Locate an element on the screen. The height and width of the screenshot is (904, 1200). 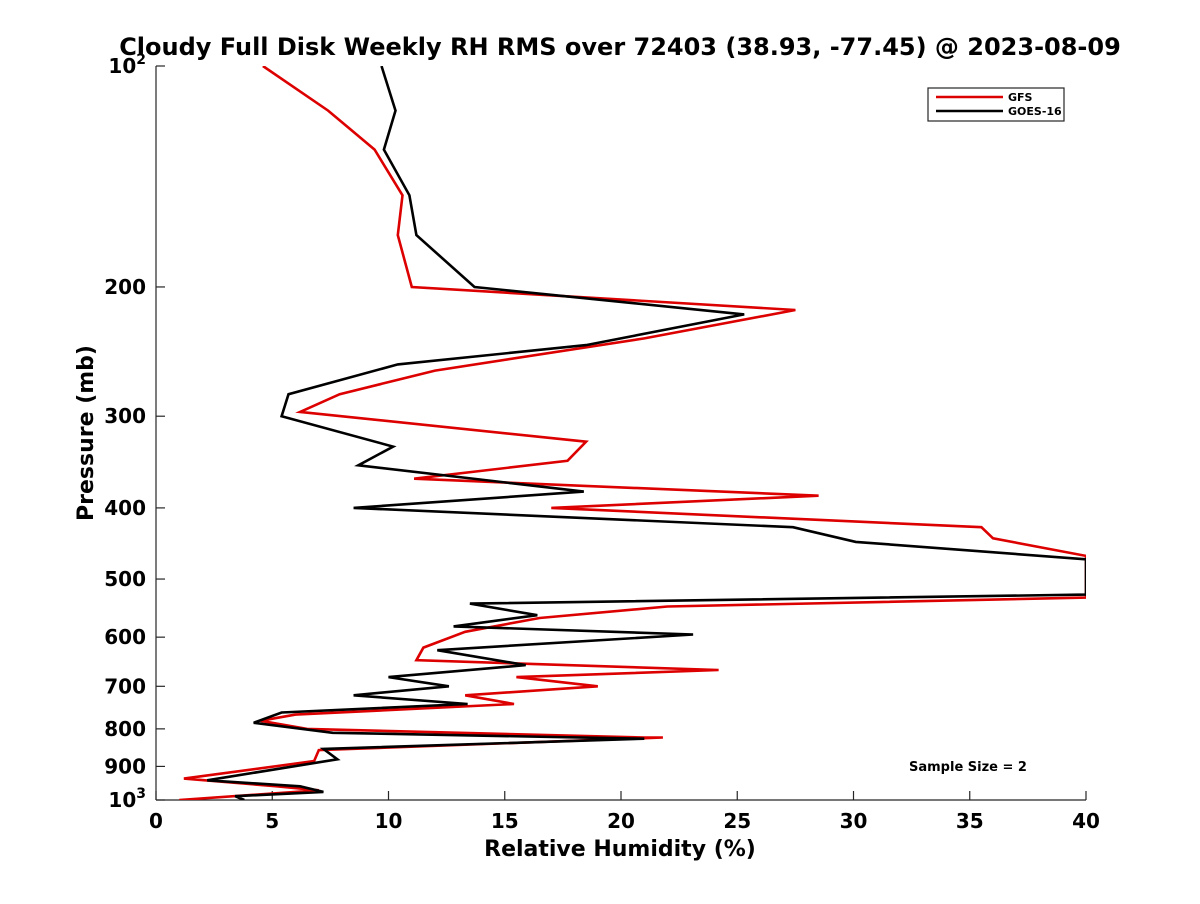
x-tick-label: 35 is located at coordinates (970, 821).